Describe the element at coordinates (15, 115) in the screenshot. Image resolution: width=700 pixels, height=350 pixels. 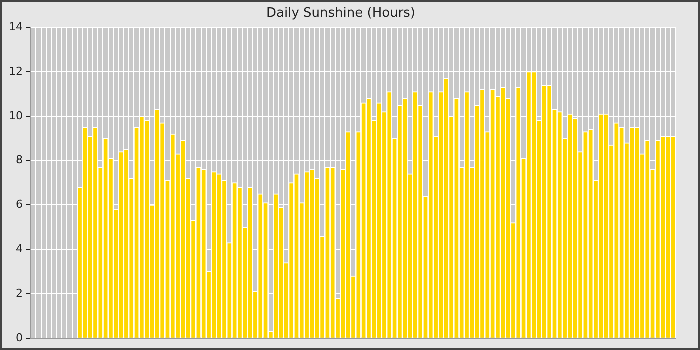
I see `y-tick-label: 10` at that location.